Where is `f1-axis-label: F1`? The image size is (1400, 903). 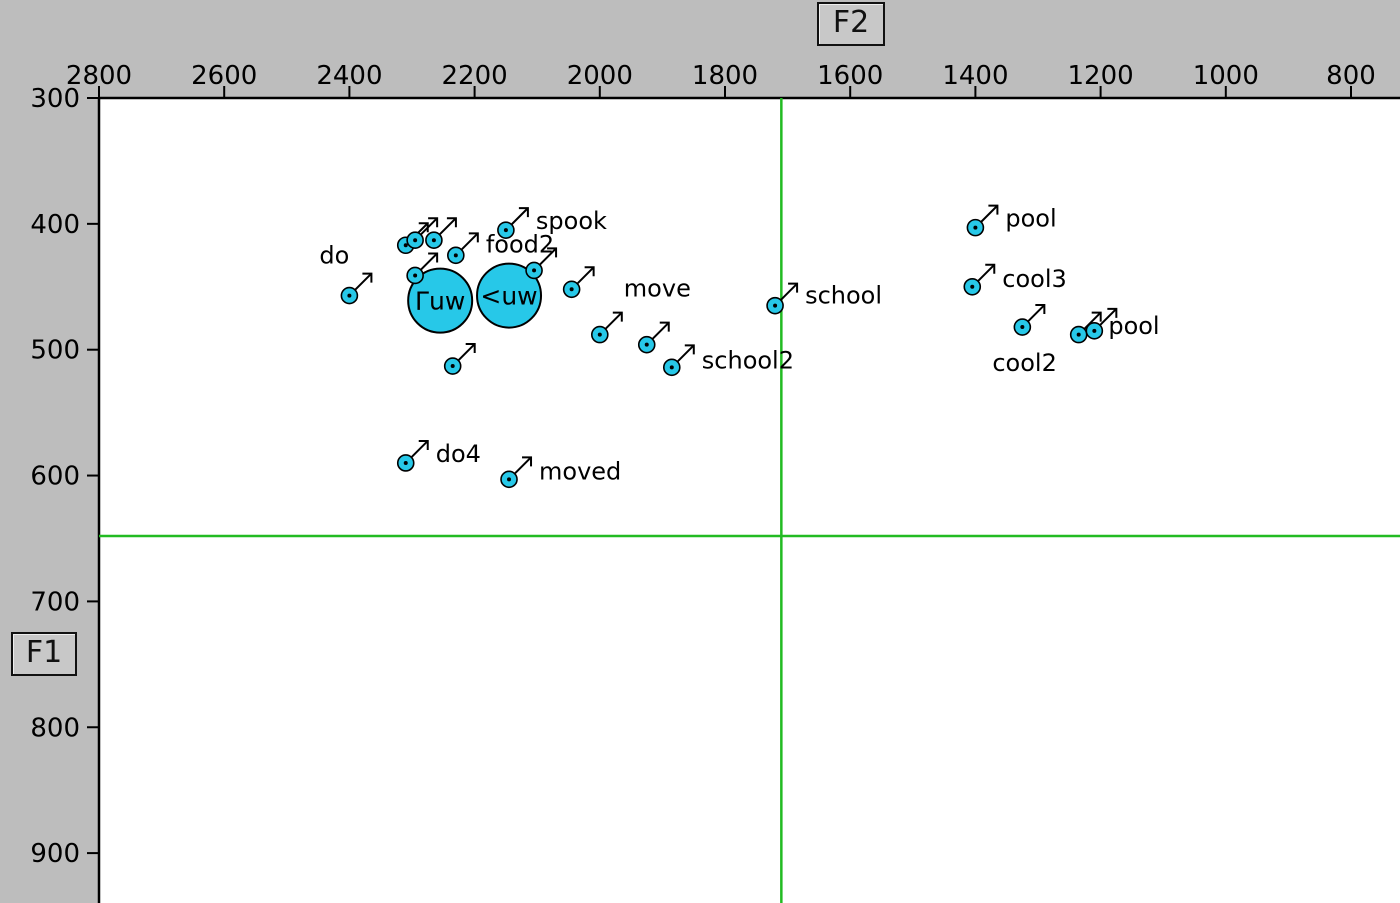 f1-axis-label: F1 is located at coordinates (44, 654).